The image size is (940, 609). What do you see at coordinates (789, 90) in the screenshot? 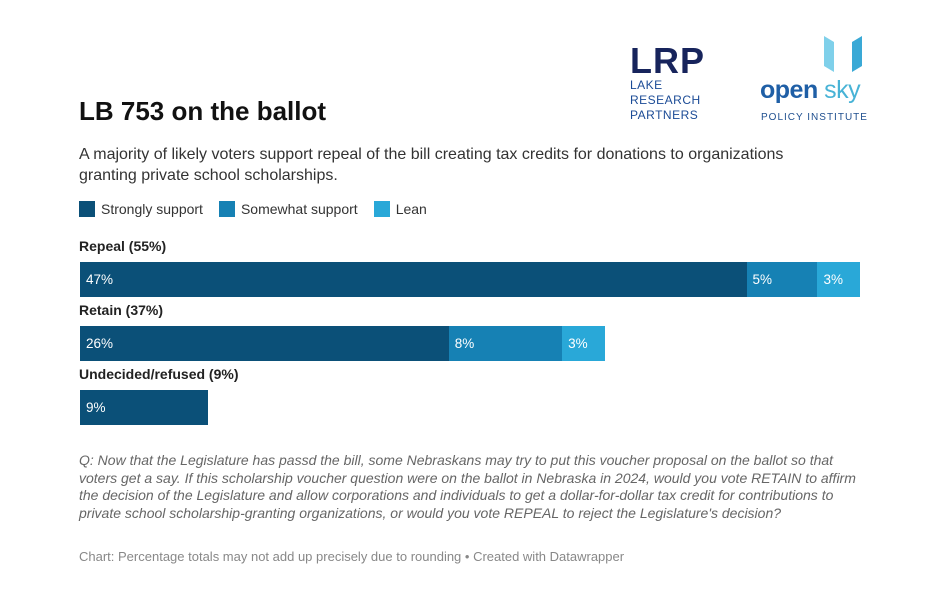
I see `open-sky-word-open: open` at bounding box center [789, 90].